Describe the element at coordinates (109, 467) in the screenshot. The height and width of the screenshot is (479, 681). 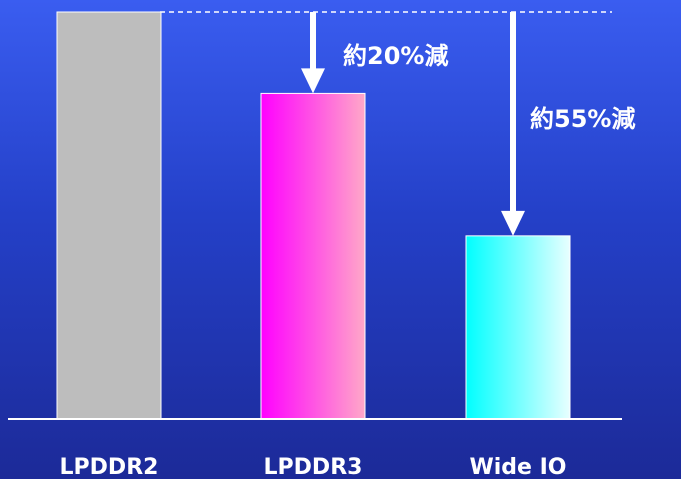
I see `category-label-lpddr2: LPDDR2` at that location.